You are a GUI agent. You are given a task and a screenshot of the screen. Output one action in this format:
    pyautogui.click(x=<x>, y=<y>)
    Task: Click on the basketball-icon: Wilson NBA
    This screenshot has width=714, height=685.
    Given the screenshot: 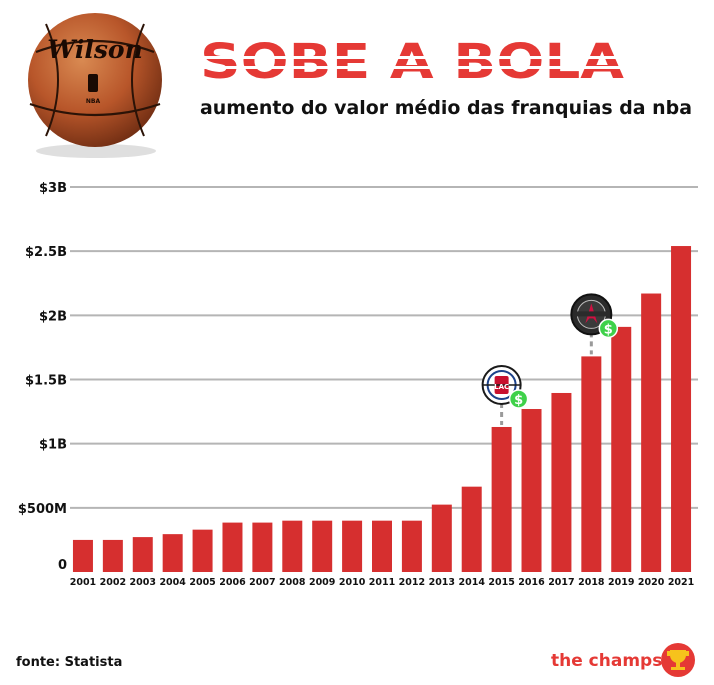 What is the action you would take?
    pyautogui.click(x=95, y=85)
    